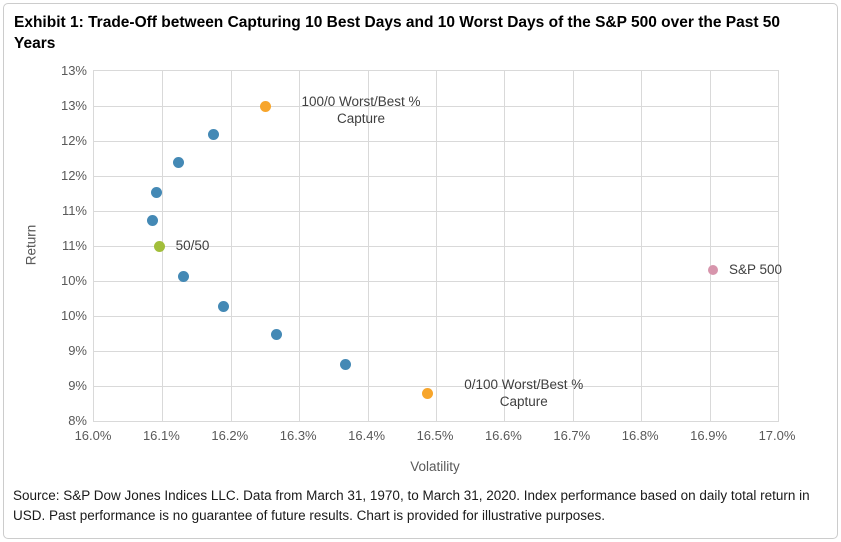 This screenshot has width=841, height=542. I want to click on x-tick-label: 16.1%, so click(161, 435).